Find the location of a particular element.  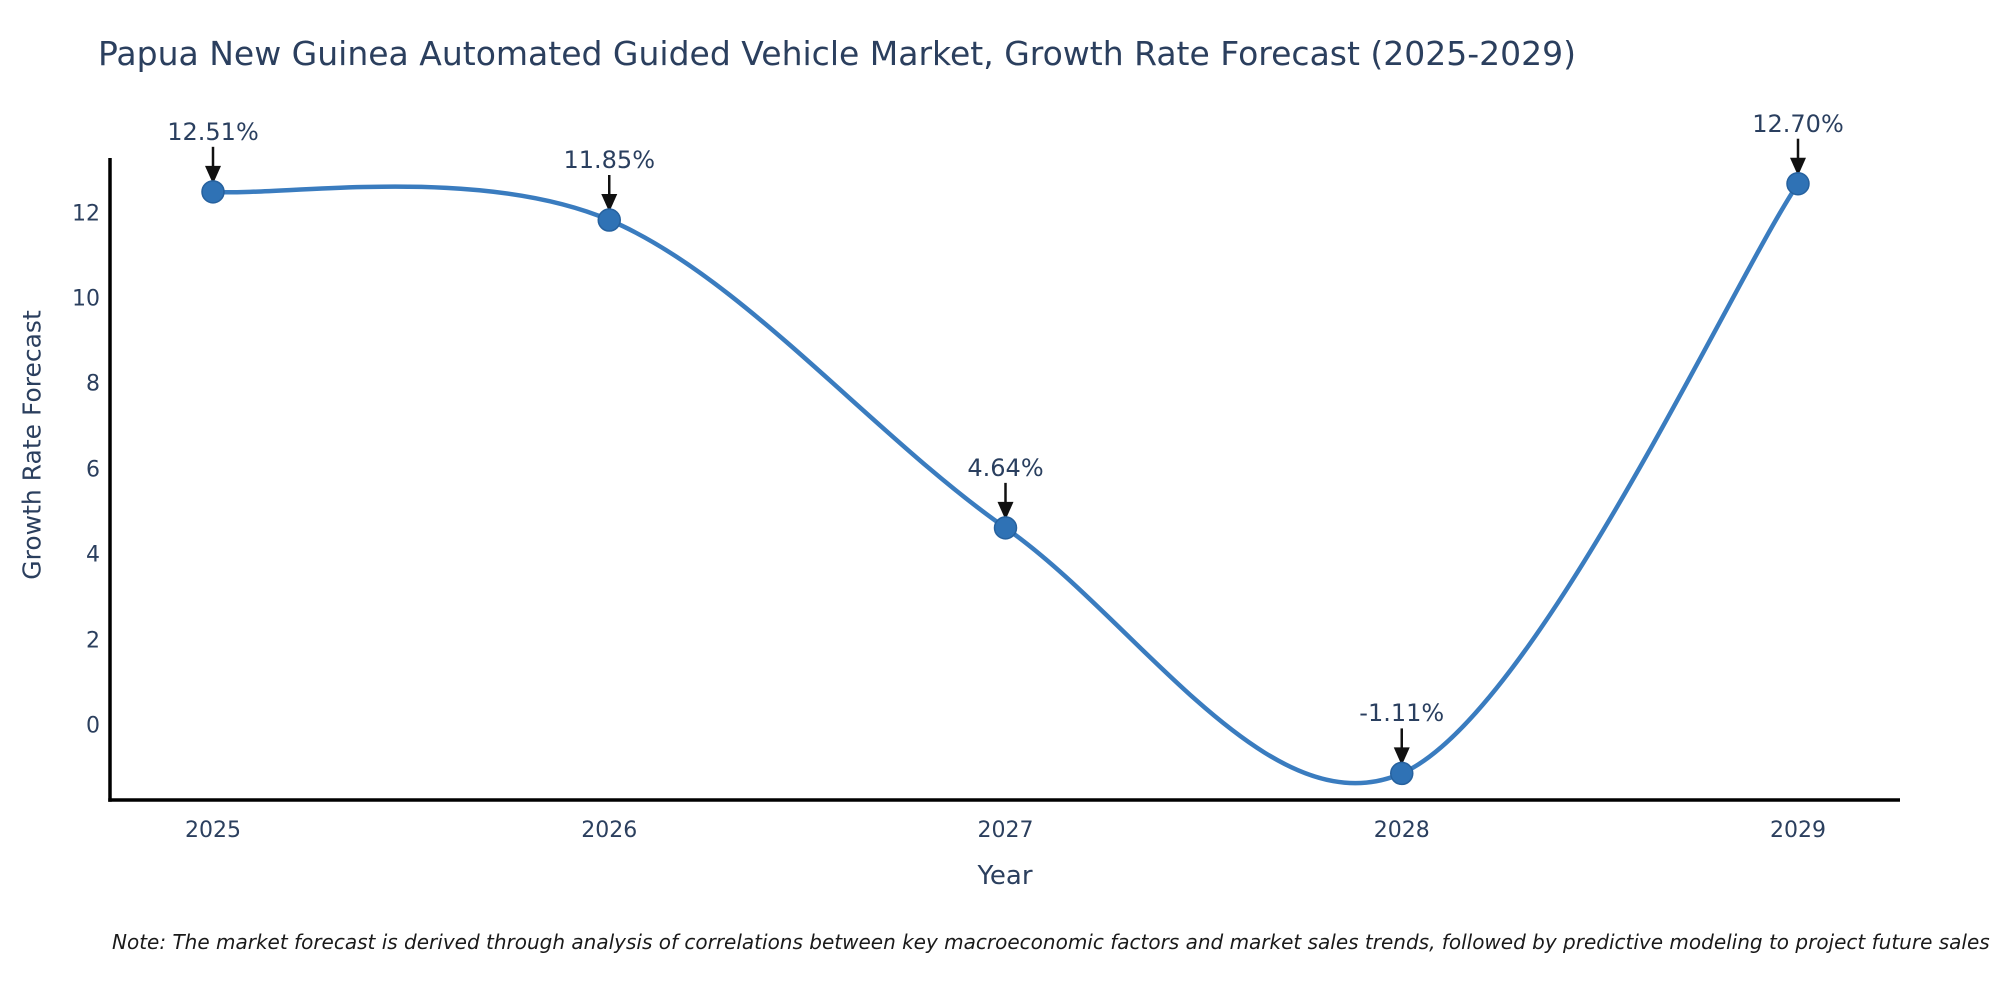

x-tick-2026: 2026 is located at coordinates (609, 830).